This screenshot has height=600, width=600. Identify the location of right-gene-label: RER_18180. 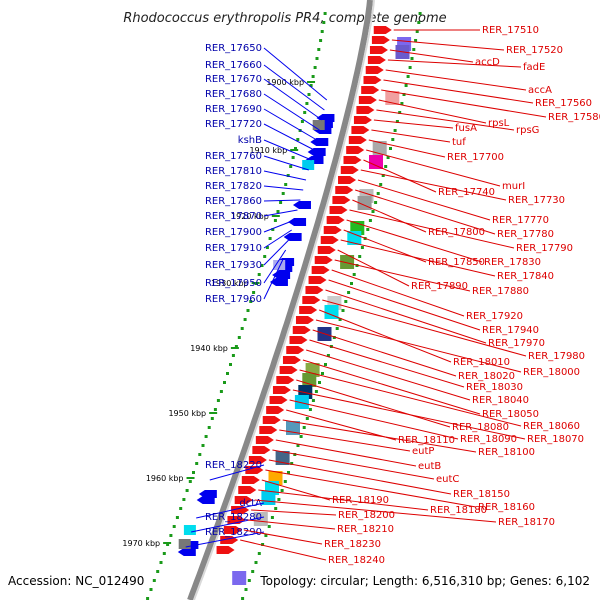
(458, 510).